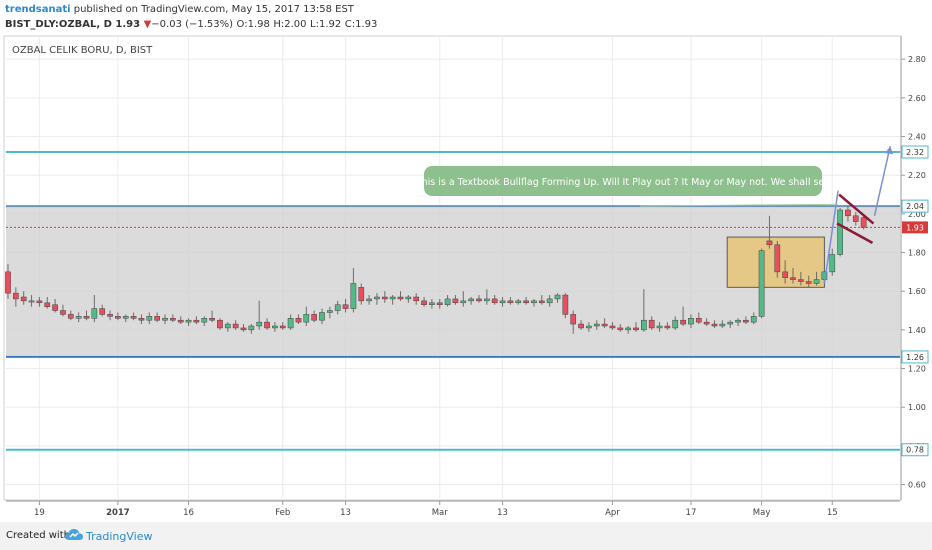 The width and height of the screenshot is (932, 550). I want to click on time-tick-label: Feb, so click(282, 513).